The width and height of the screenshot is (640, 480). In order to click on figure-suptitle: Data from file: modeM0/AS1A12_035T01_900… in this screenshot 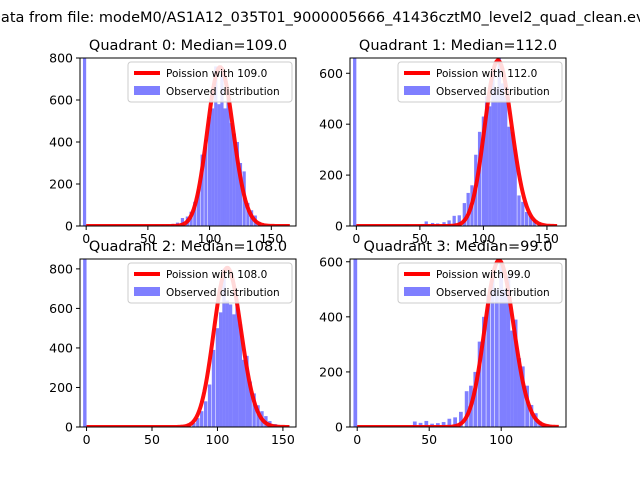, I will do `click(320, 18)`.